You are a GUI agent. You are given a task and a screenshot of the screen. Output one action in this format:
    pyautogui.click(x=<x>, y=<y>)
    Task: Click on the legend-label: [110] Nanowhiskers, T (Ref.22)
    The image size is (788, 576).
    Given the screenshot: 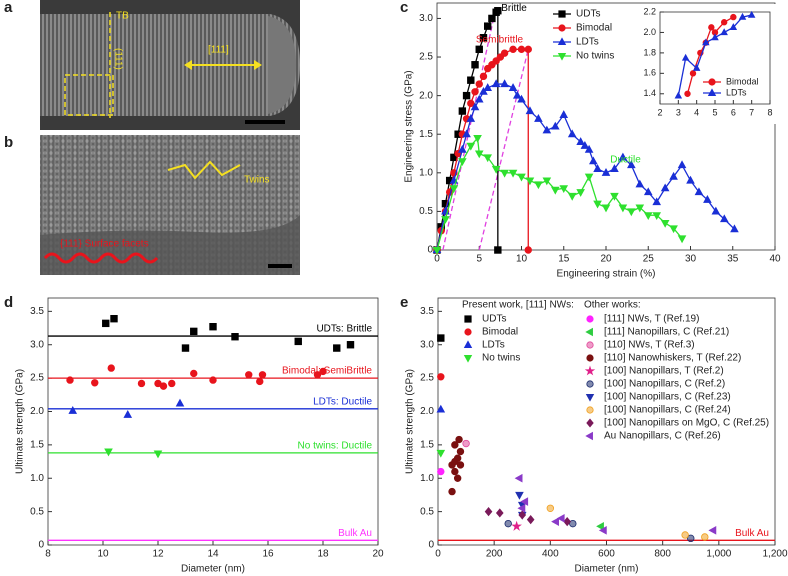 What is the action you would take?
    pyautogui.click(x=672, y=358)
    